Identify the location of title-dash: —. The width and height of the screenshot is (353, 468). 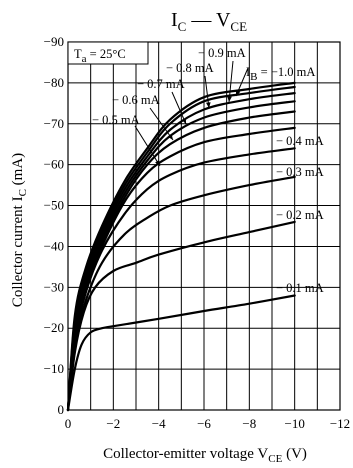
(201, 20).